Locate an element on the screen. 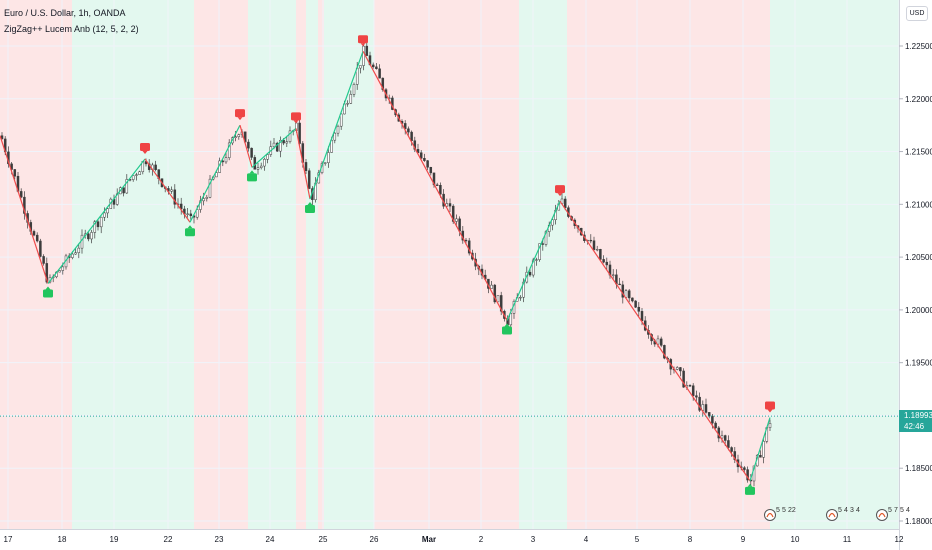 The width and height of the screenshot is (932, 550). trend-band-up is located at coordinates (133, 264).